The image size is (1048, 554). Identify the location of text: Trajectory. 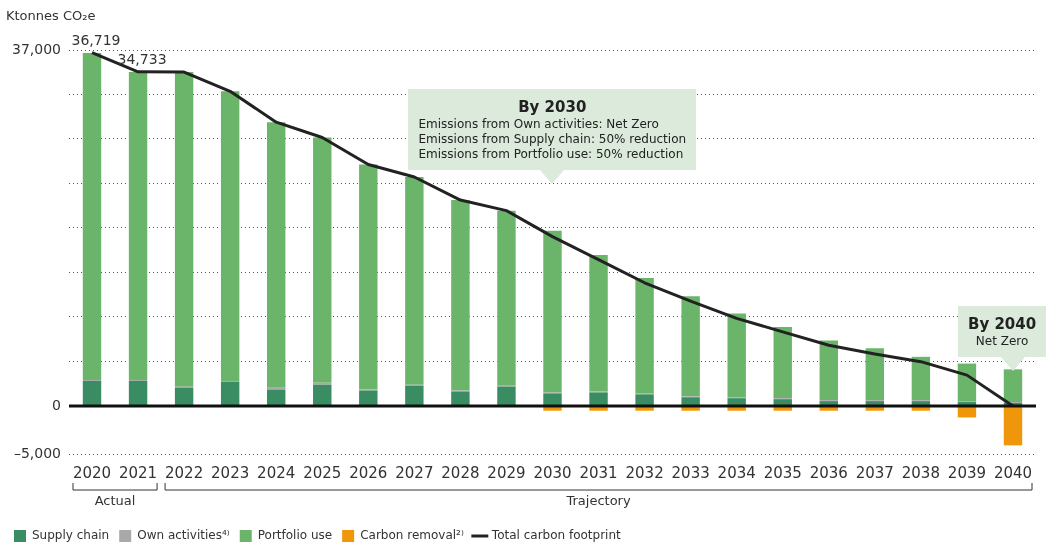
(598, 500).